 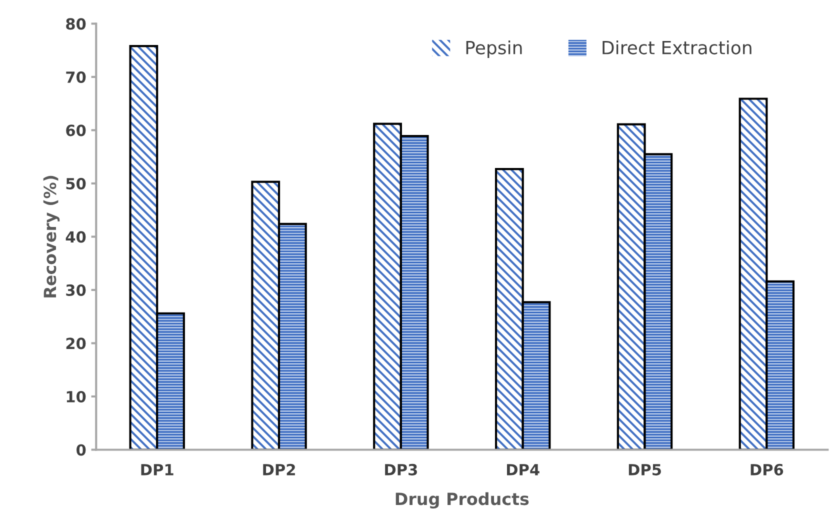 I want to click on legend-label: Pepsin, so click(x=494, y=49).